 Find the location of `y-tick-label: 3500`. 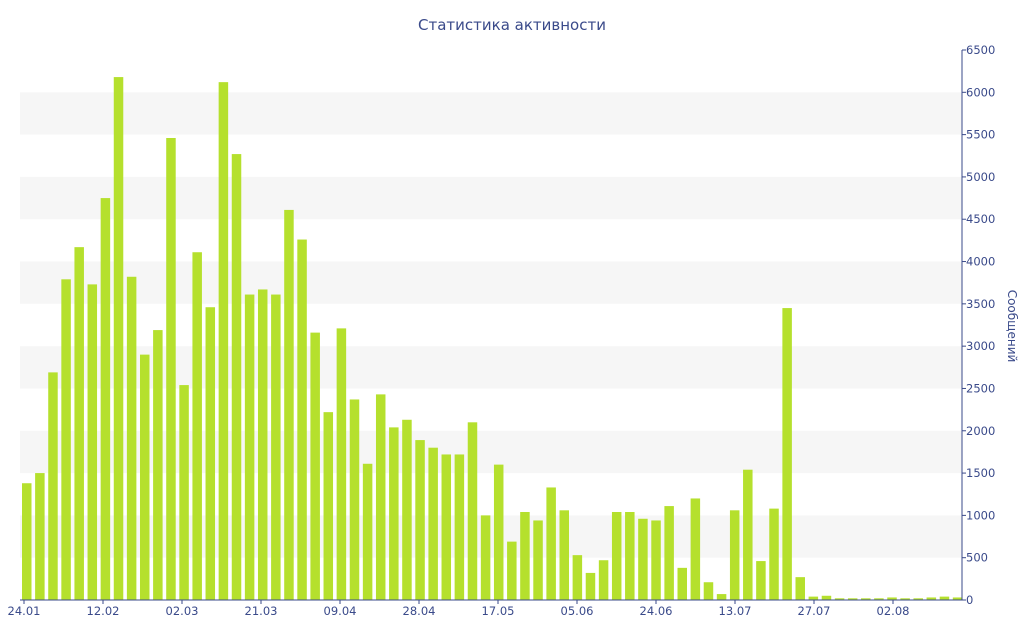

y-tick-label: 3500 is located at coordinates (980, 304).